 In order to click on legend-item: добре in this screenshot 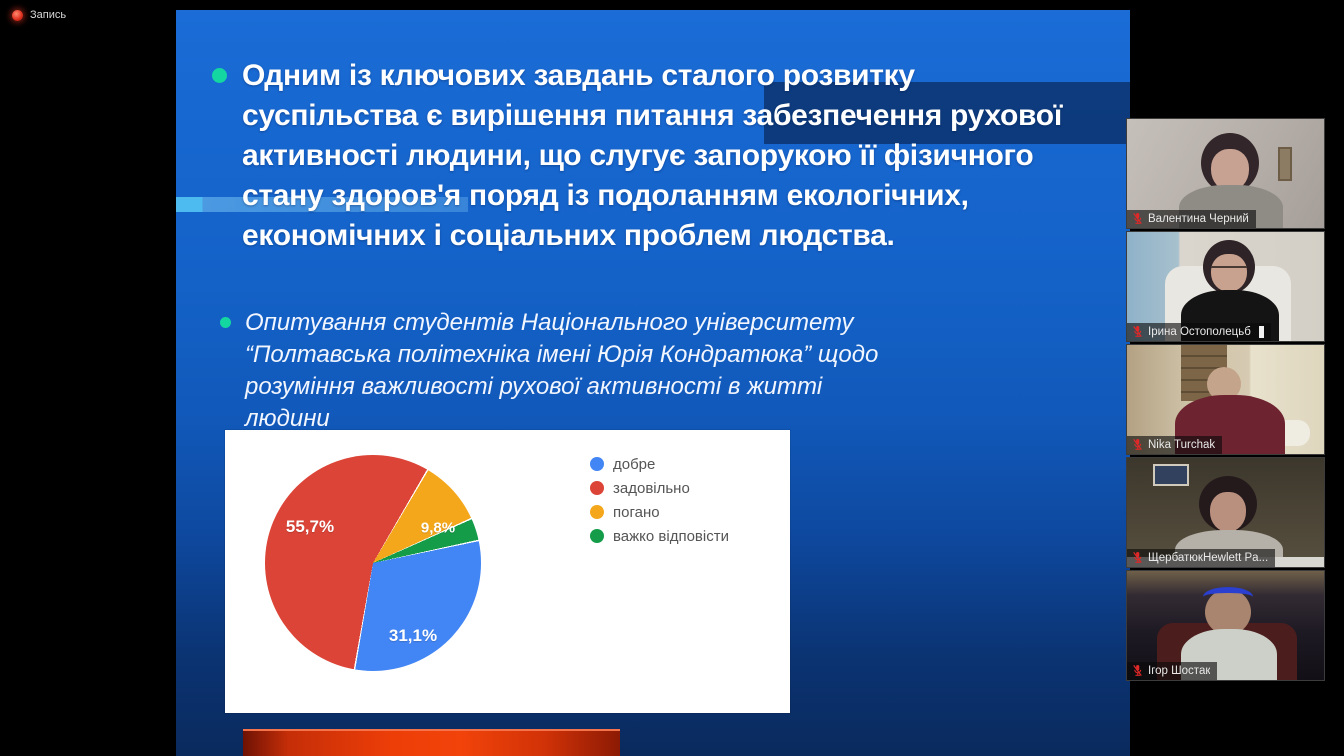, I will do `click(659, 464)`.